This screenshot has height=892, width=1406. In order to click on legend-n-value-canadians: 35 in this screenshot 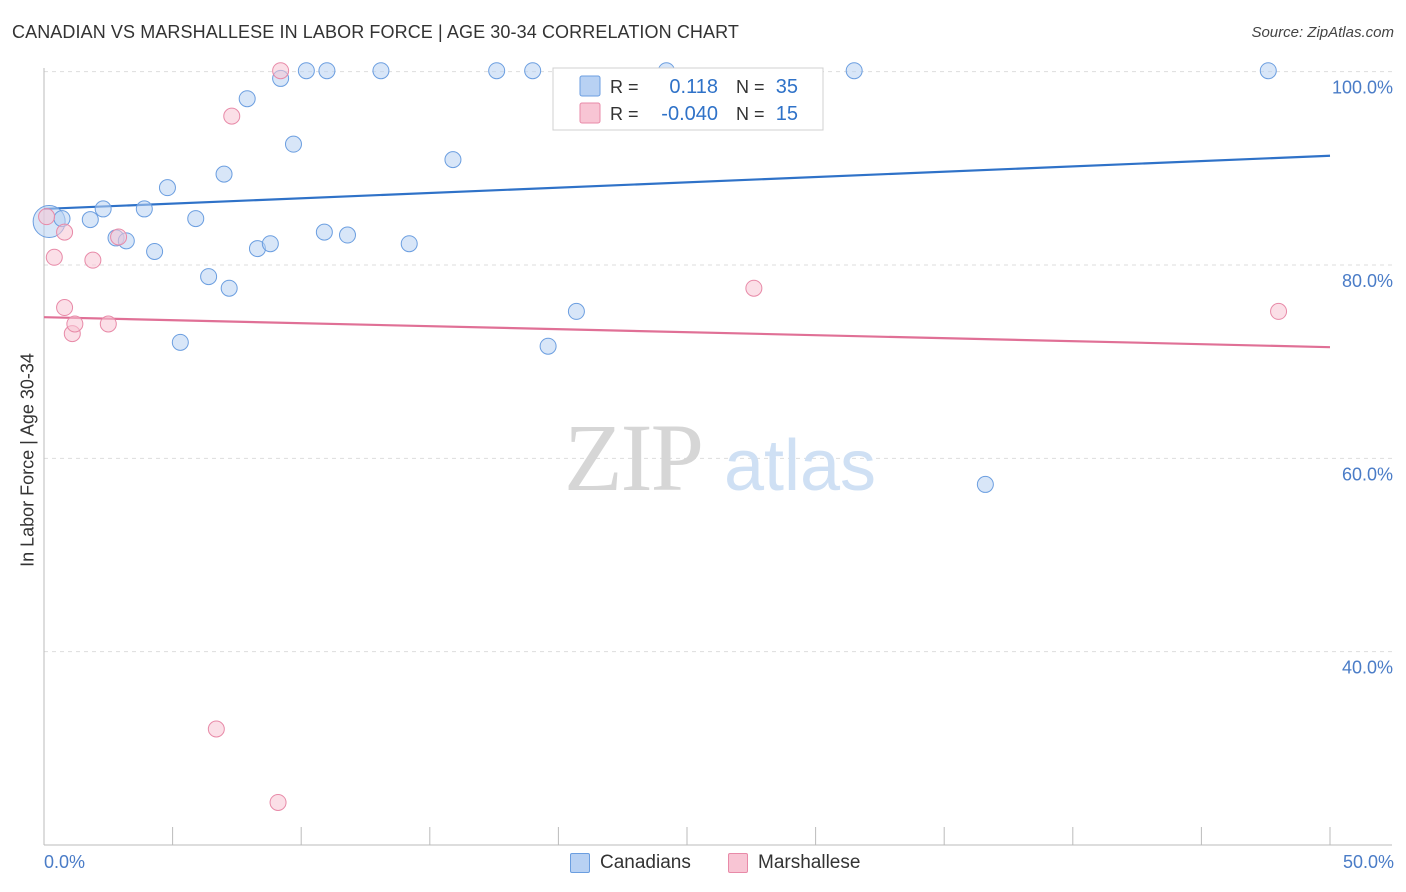, I will do `click(787, 87)`.